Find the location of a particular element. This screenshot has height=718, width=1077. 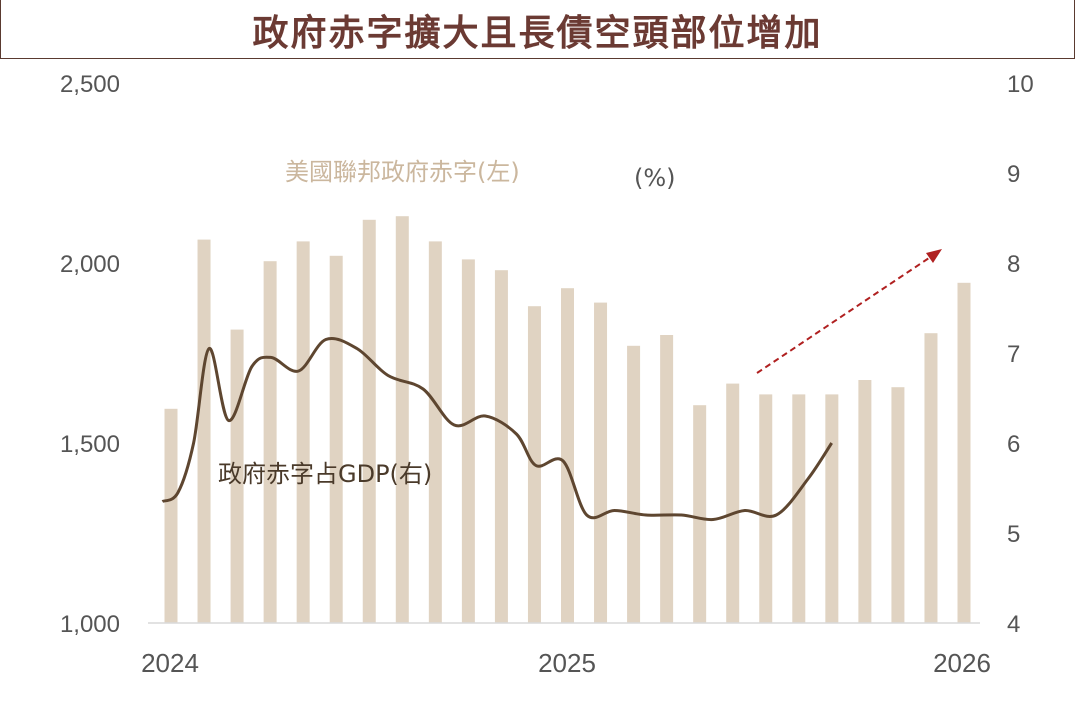

right-tick-label: 6 is located at coordinates (1013, 444).